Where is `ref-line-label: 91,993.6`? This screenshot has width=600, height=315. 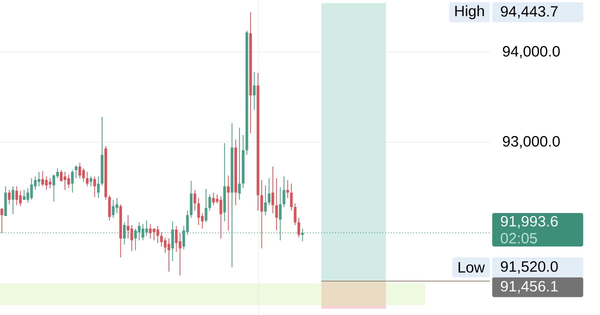
ref-line-label: 91,993.6 is located at coordinates (529, 222).